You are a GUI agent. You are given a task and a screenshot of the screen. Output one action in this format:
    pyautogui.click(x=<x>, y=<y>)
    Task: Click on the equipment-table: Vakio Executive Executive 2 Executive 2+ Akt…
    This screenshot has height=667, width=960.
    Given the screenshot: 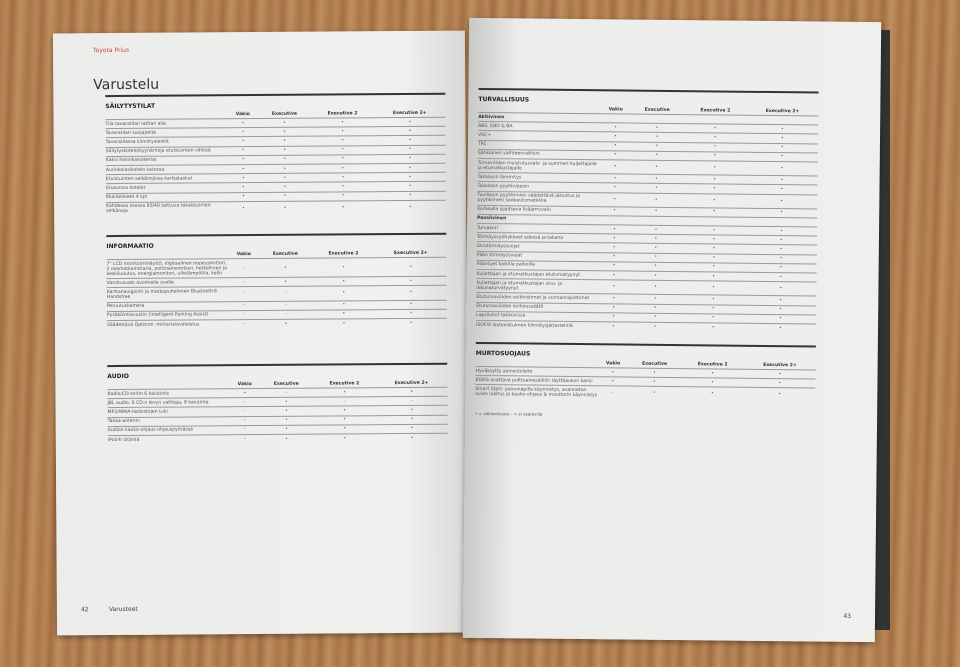 What is the action you would take?
    pyautogui.click(x=647, y=219)
    